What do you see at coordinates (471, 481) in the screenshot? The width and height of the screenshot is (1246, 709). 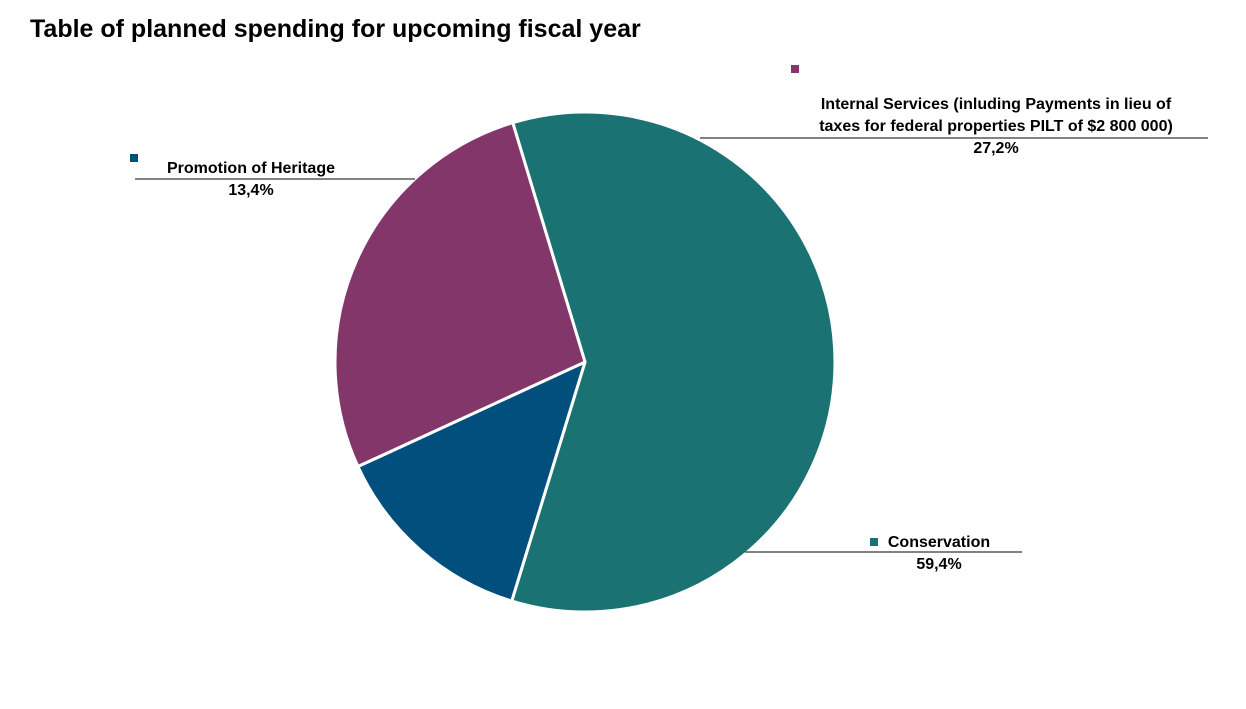 I see `pie-slice-promotion-of-heritage` at bounding box center [471, 481].